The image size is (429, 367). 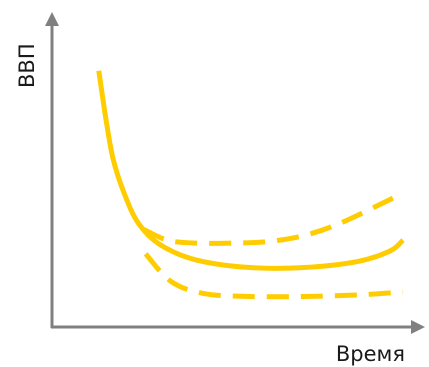 What do you see at coordinates (418, 327) in the screenshot?
I see `x-axis-arrow-icon` at bounding box center [418, 327].